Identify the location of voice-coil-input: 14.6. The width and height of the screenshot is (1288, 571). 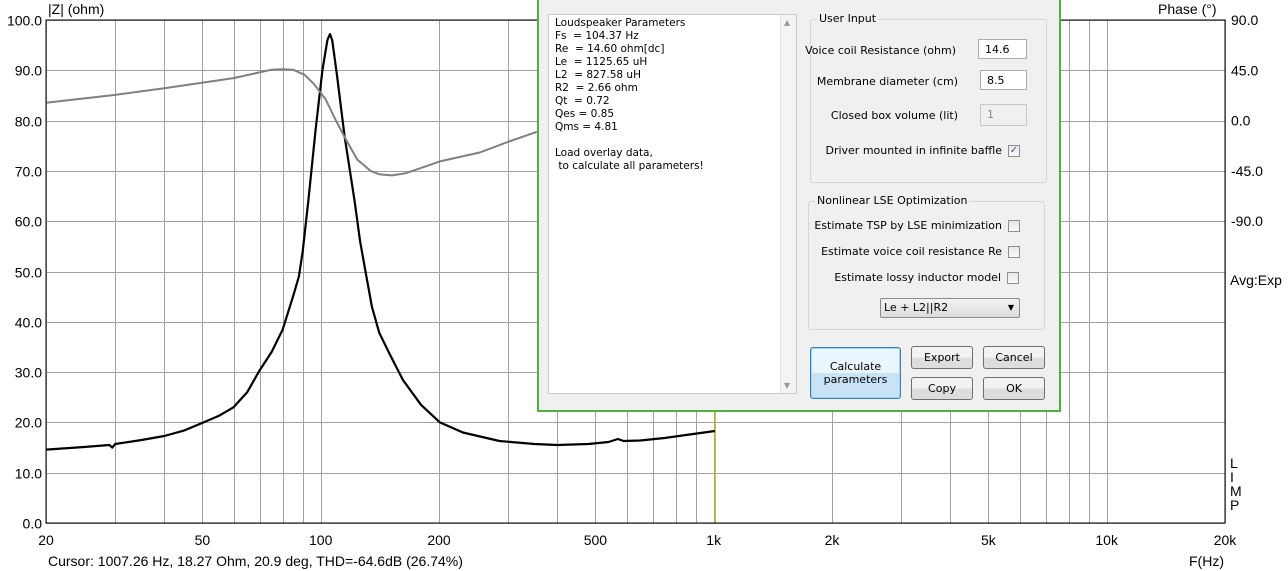
(1002, 49).